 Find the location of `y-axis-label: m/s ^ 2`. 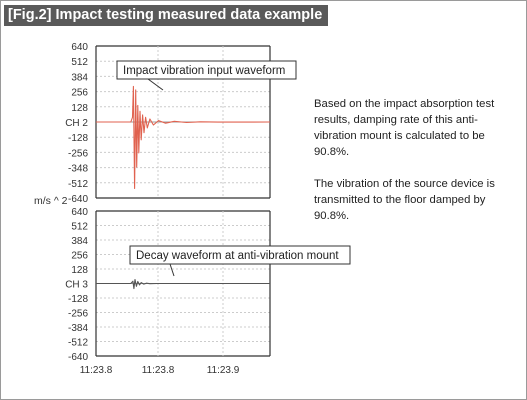

y-axis-label: m/s ^ 2 is located at coordinates (51, 201).